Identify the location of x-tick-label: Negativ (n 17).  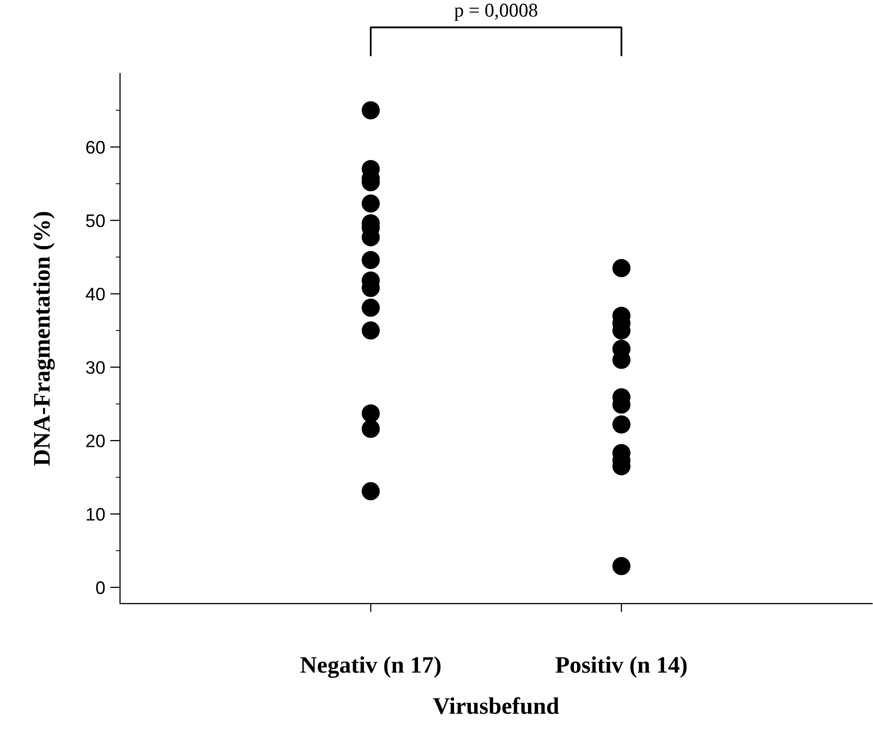
(370, 667).